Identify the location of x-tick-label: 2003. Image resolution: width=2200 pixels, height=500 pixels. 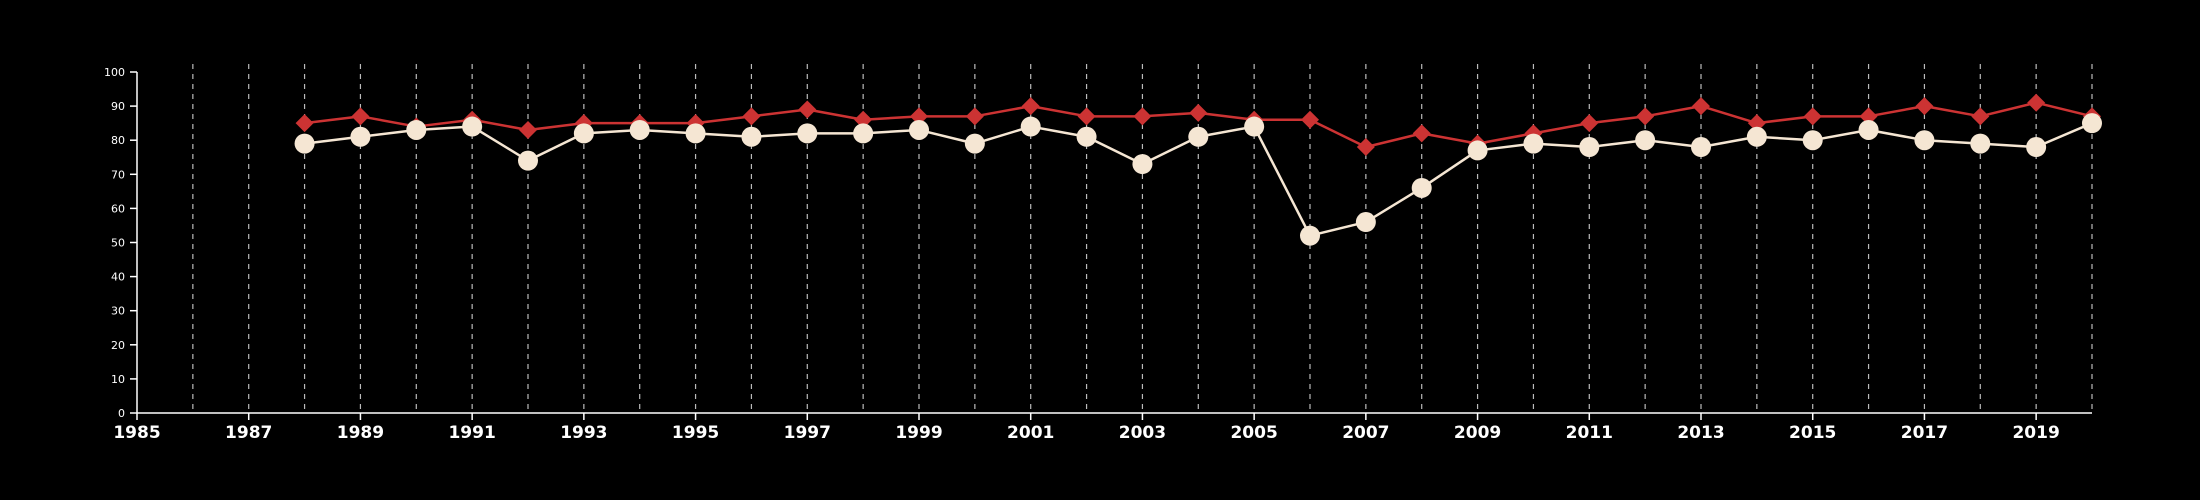
(1142, 433).